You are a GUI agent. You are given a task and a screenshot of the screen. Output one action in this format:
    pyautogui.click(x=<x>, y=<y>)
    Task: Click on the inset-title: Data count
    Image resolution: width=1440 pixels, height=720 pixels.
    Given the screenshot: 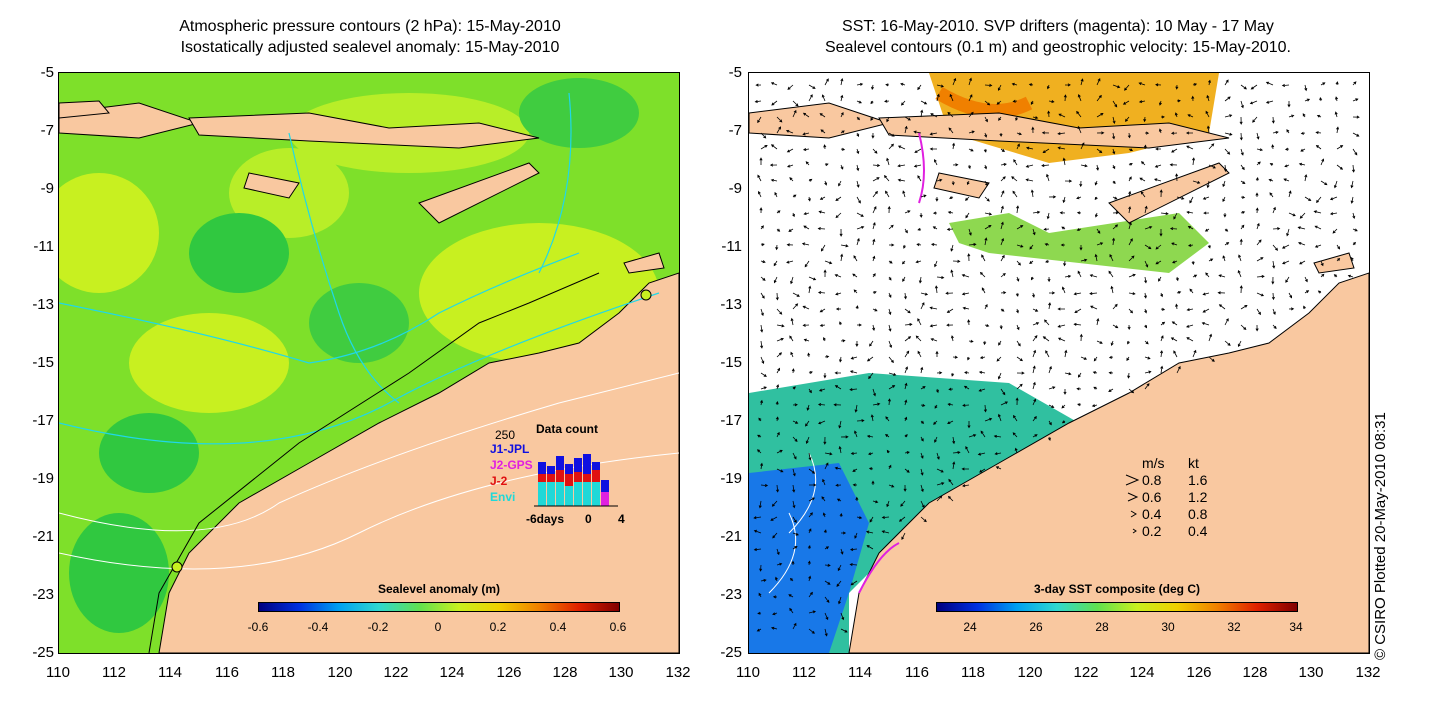 What is the action you would take?
    pyautogui.click(x=567, y=429)
    